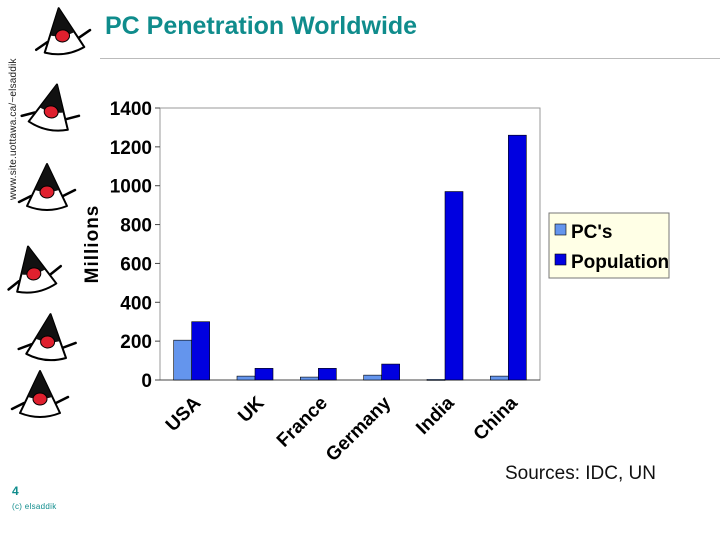  I want to click on y-tick-label: 400, so click(136, 303).